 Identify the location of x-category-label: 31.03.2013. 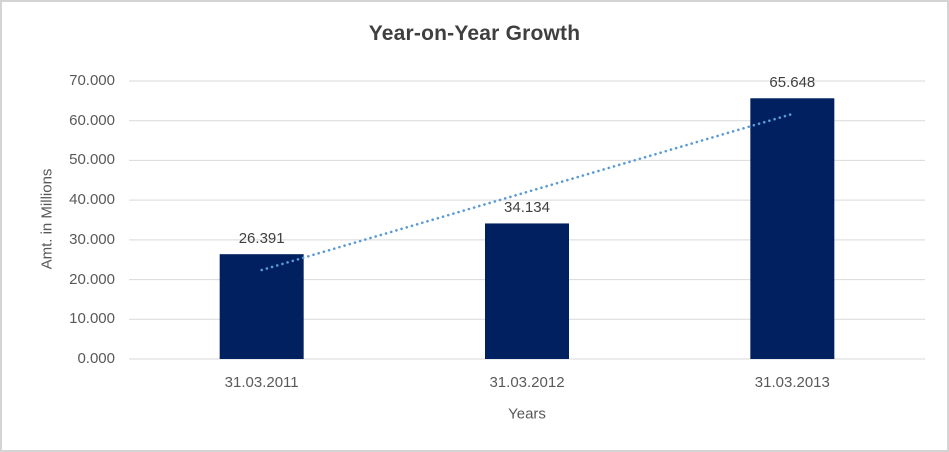
(792, 382).